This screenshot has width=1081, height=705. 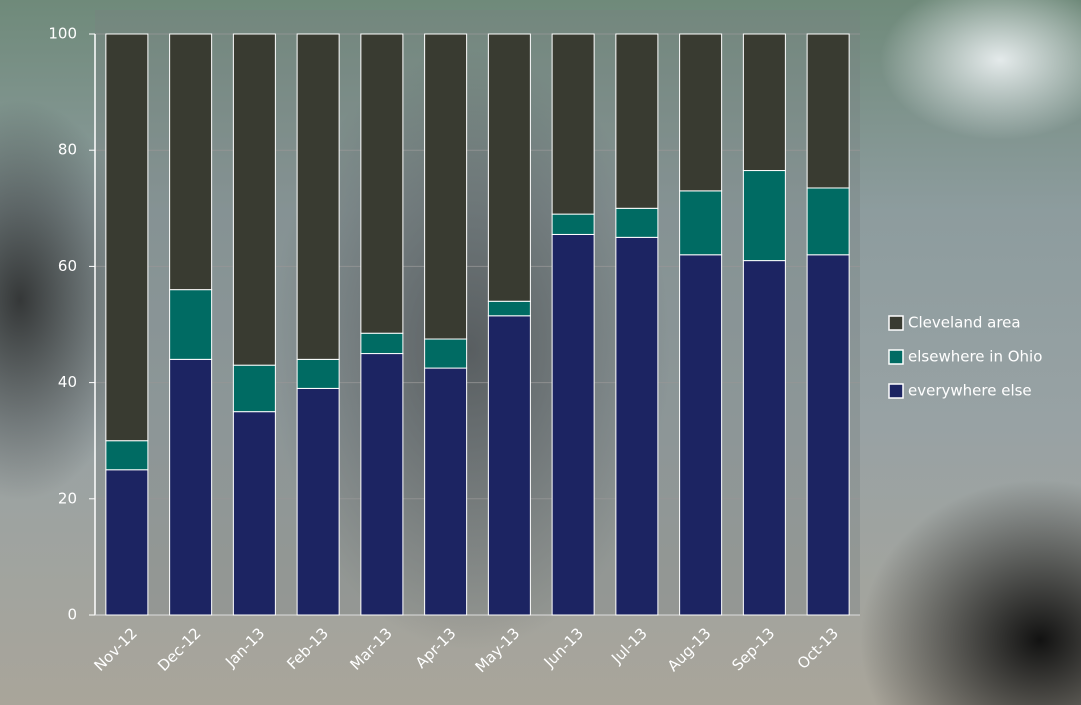 What do you see at coordinates (975, 357) in the screenshot?
I see `legend-label: elsewhere in Ohio` at bounding box center [975, 357].